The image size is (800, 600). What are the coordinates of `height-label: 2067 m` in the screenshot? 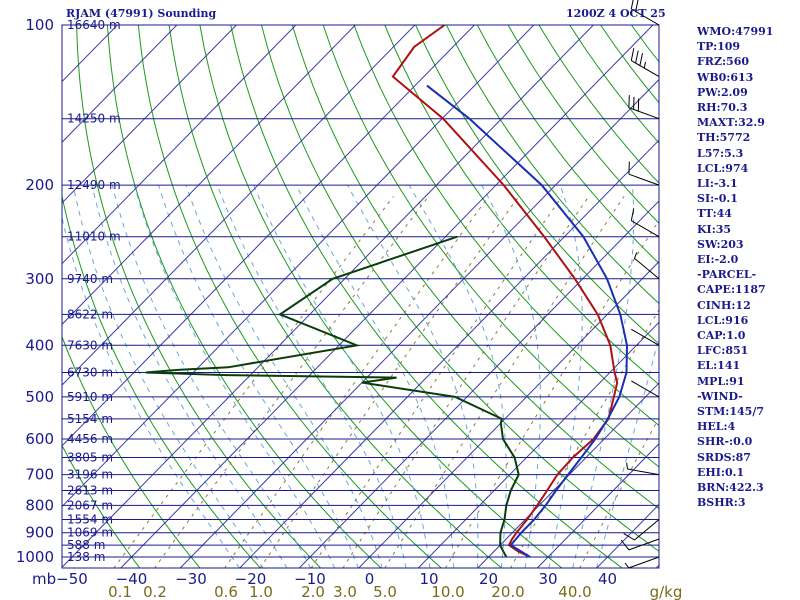 It's located at (90, 505).